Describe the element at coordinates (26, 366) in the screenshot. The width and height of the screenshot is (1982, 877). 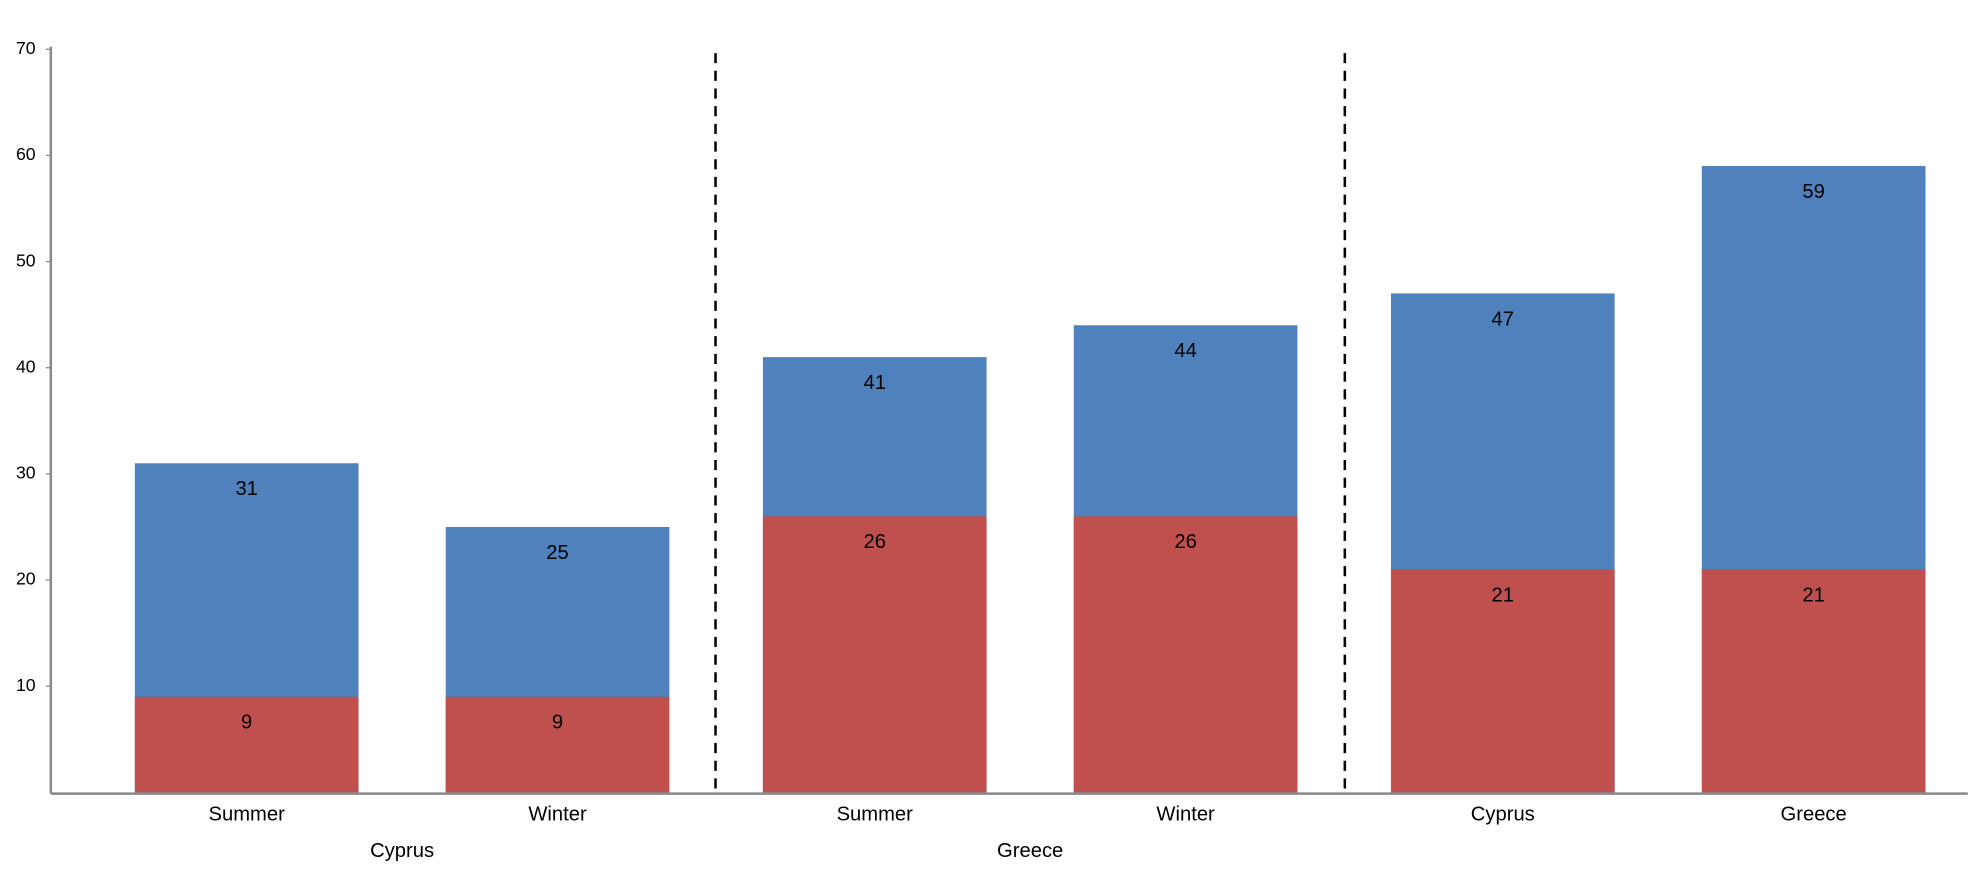
I see `y-tick-label: 40` at that location.